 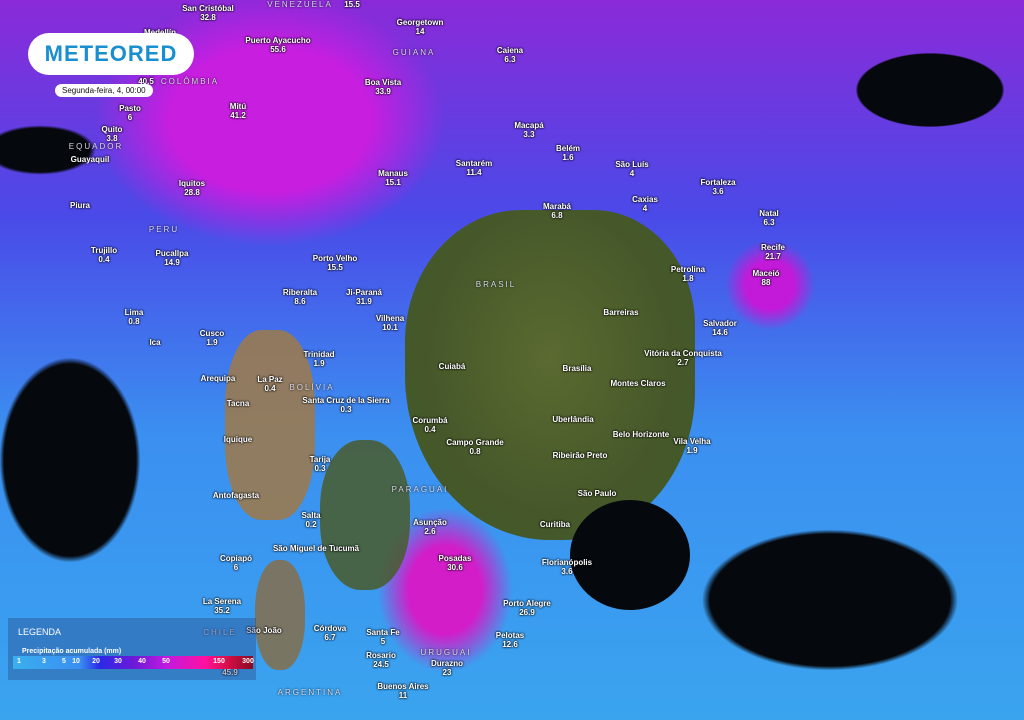 I want to click on precipitation-value: 2.7, so click(x=683, y=362).